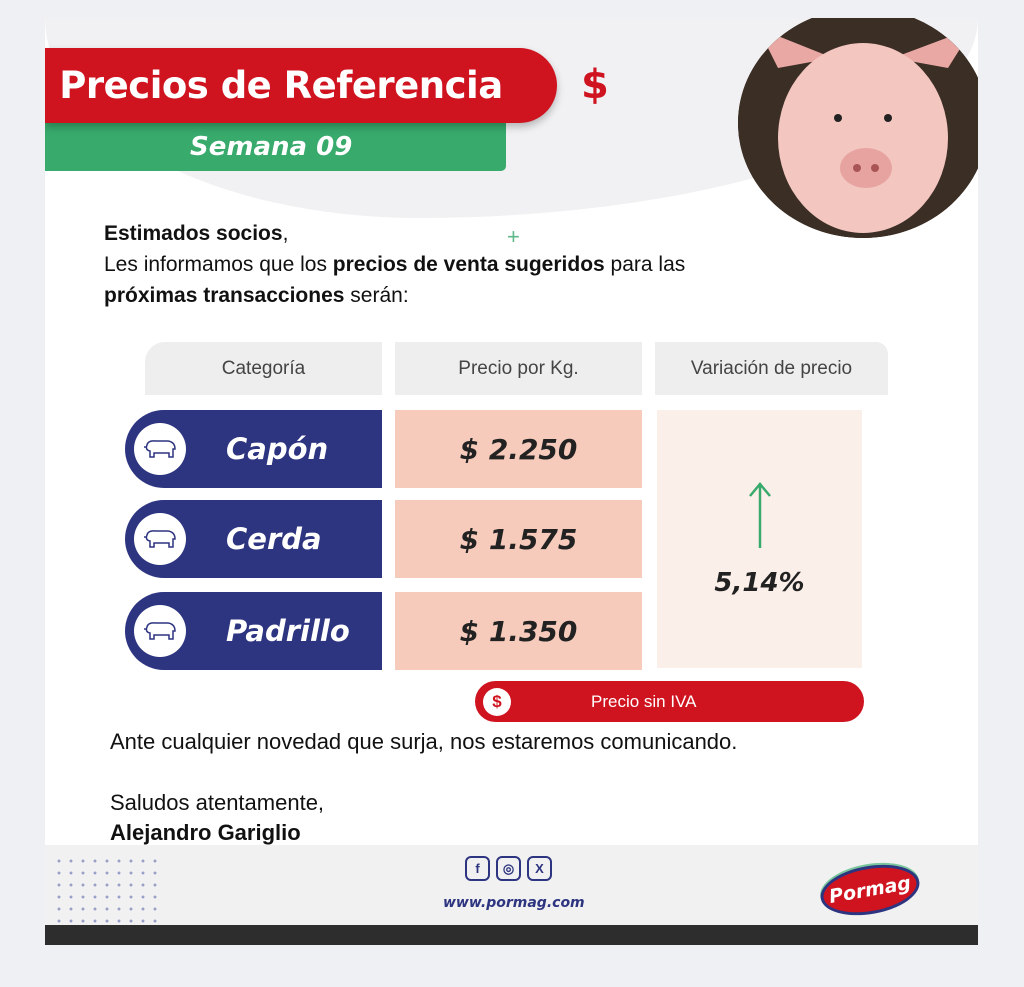 This screenshot has height=987, width=1024. What do you see at coordinates (285, 233) in the screenshot?
I see `greeting-punct: ,` at bounding box center [285, 233].